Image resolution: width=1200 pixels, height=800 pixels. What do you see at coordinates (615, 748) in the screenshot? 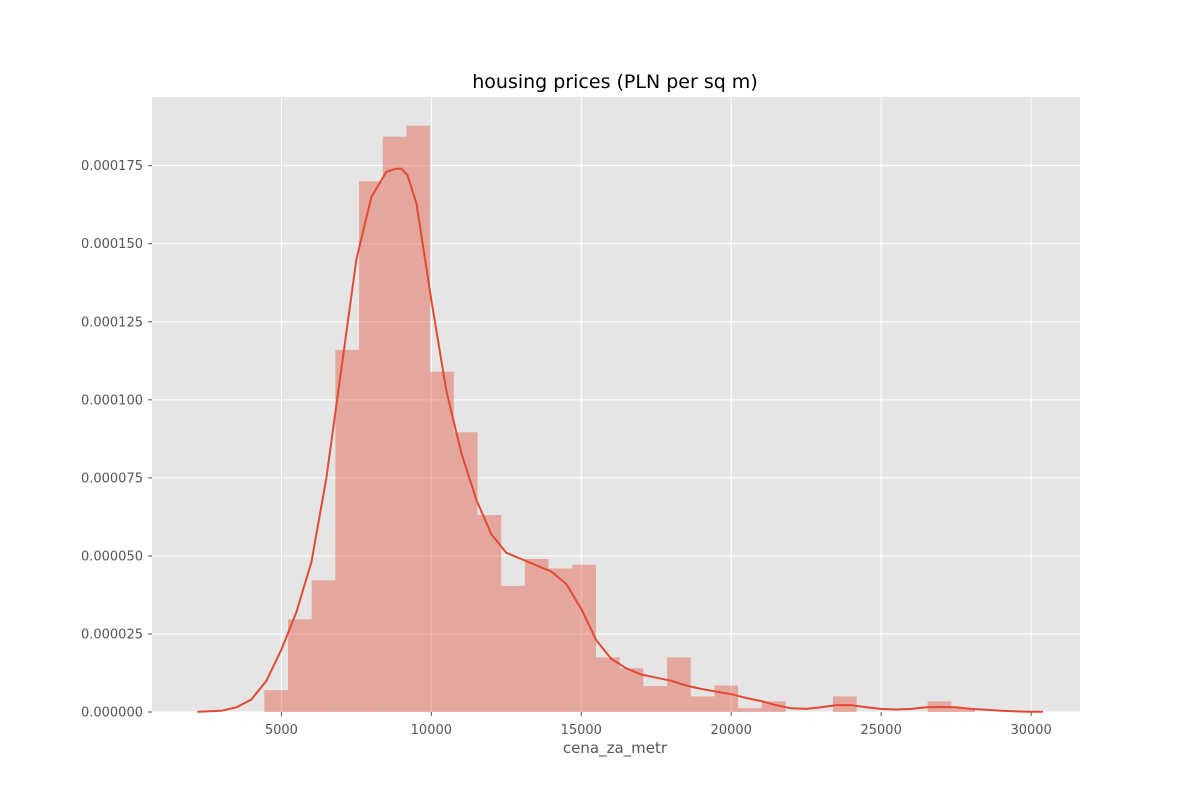
I see `x-axis-label: cena_za_metr` at bounding box center [615, 748].